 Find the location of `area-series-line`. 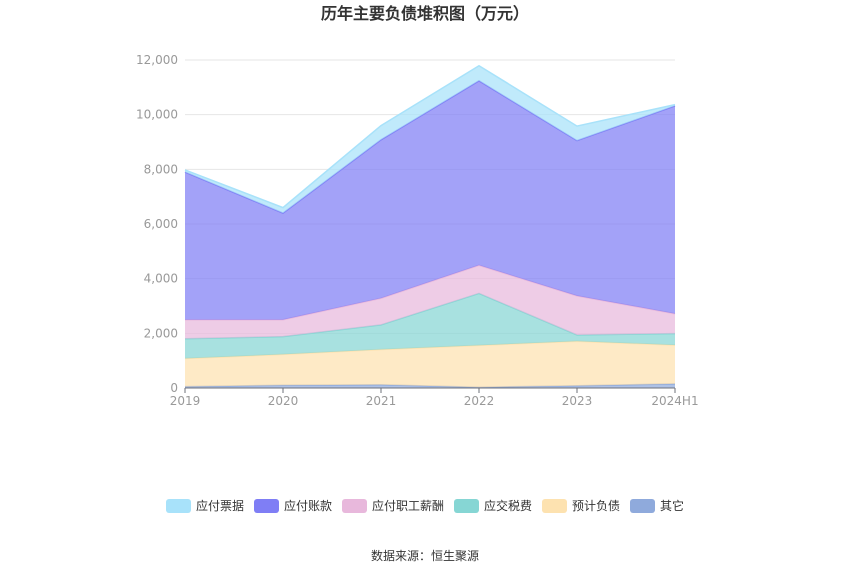

area-series-line is located at coordinates (430, 136).